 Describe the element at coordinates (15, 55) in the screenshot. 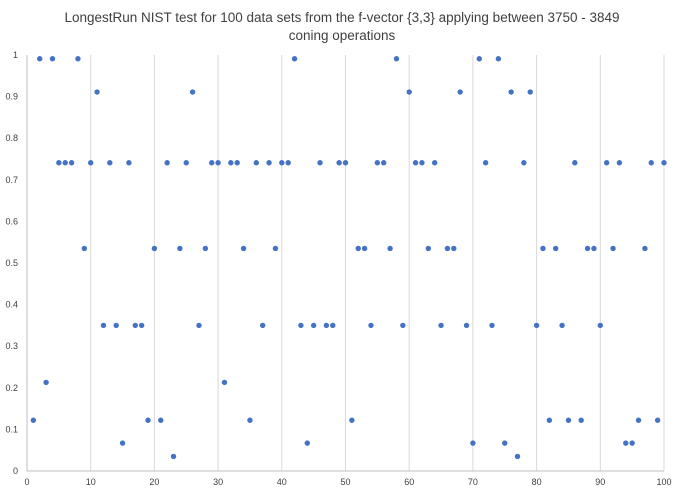

I see `y-tick-label: 1` at that location.